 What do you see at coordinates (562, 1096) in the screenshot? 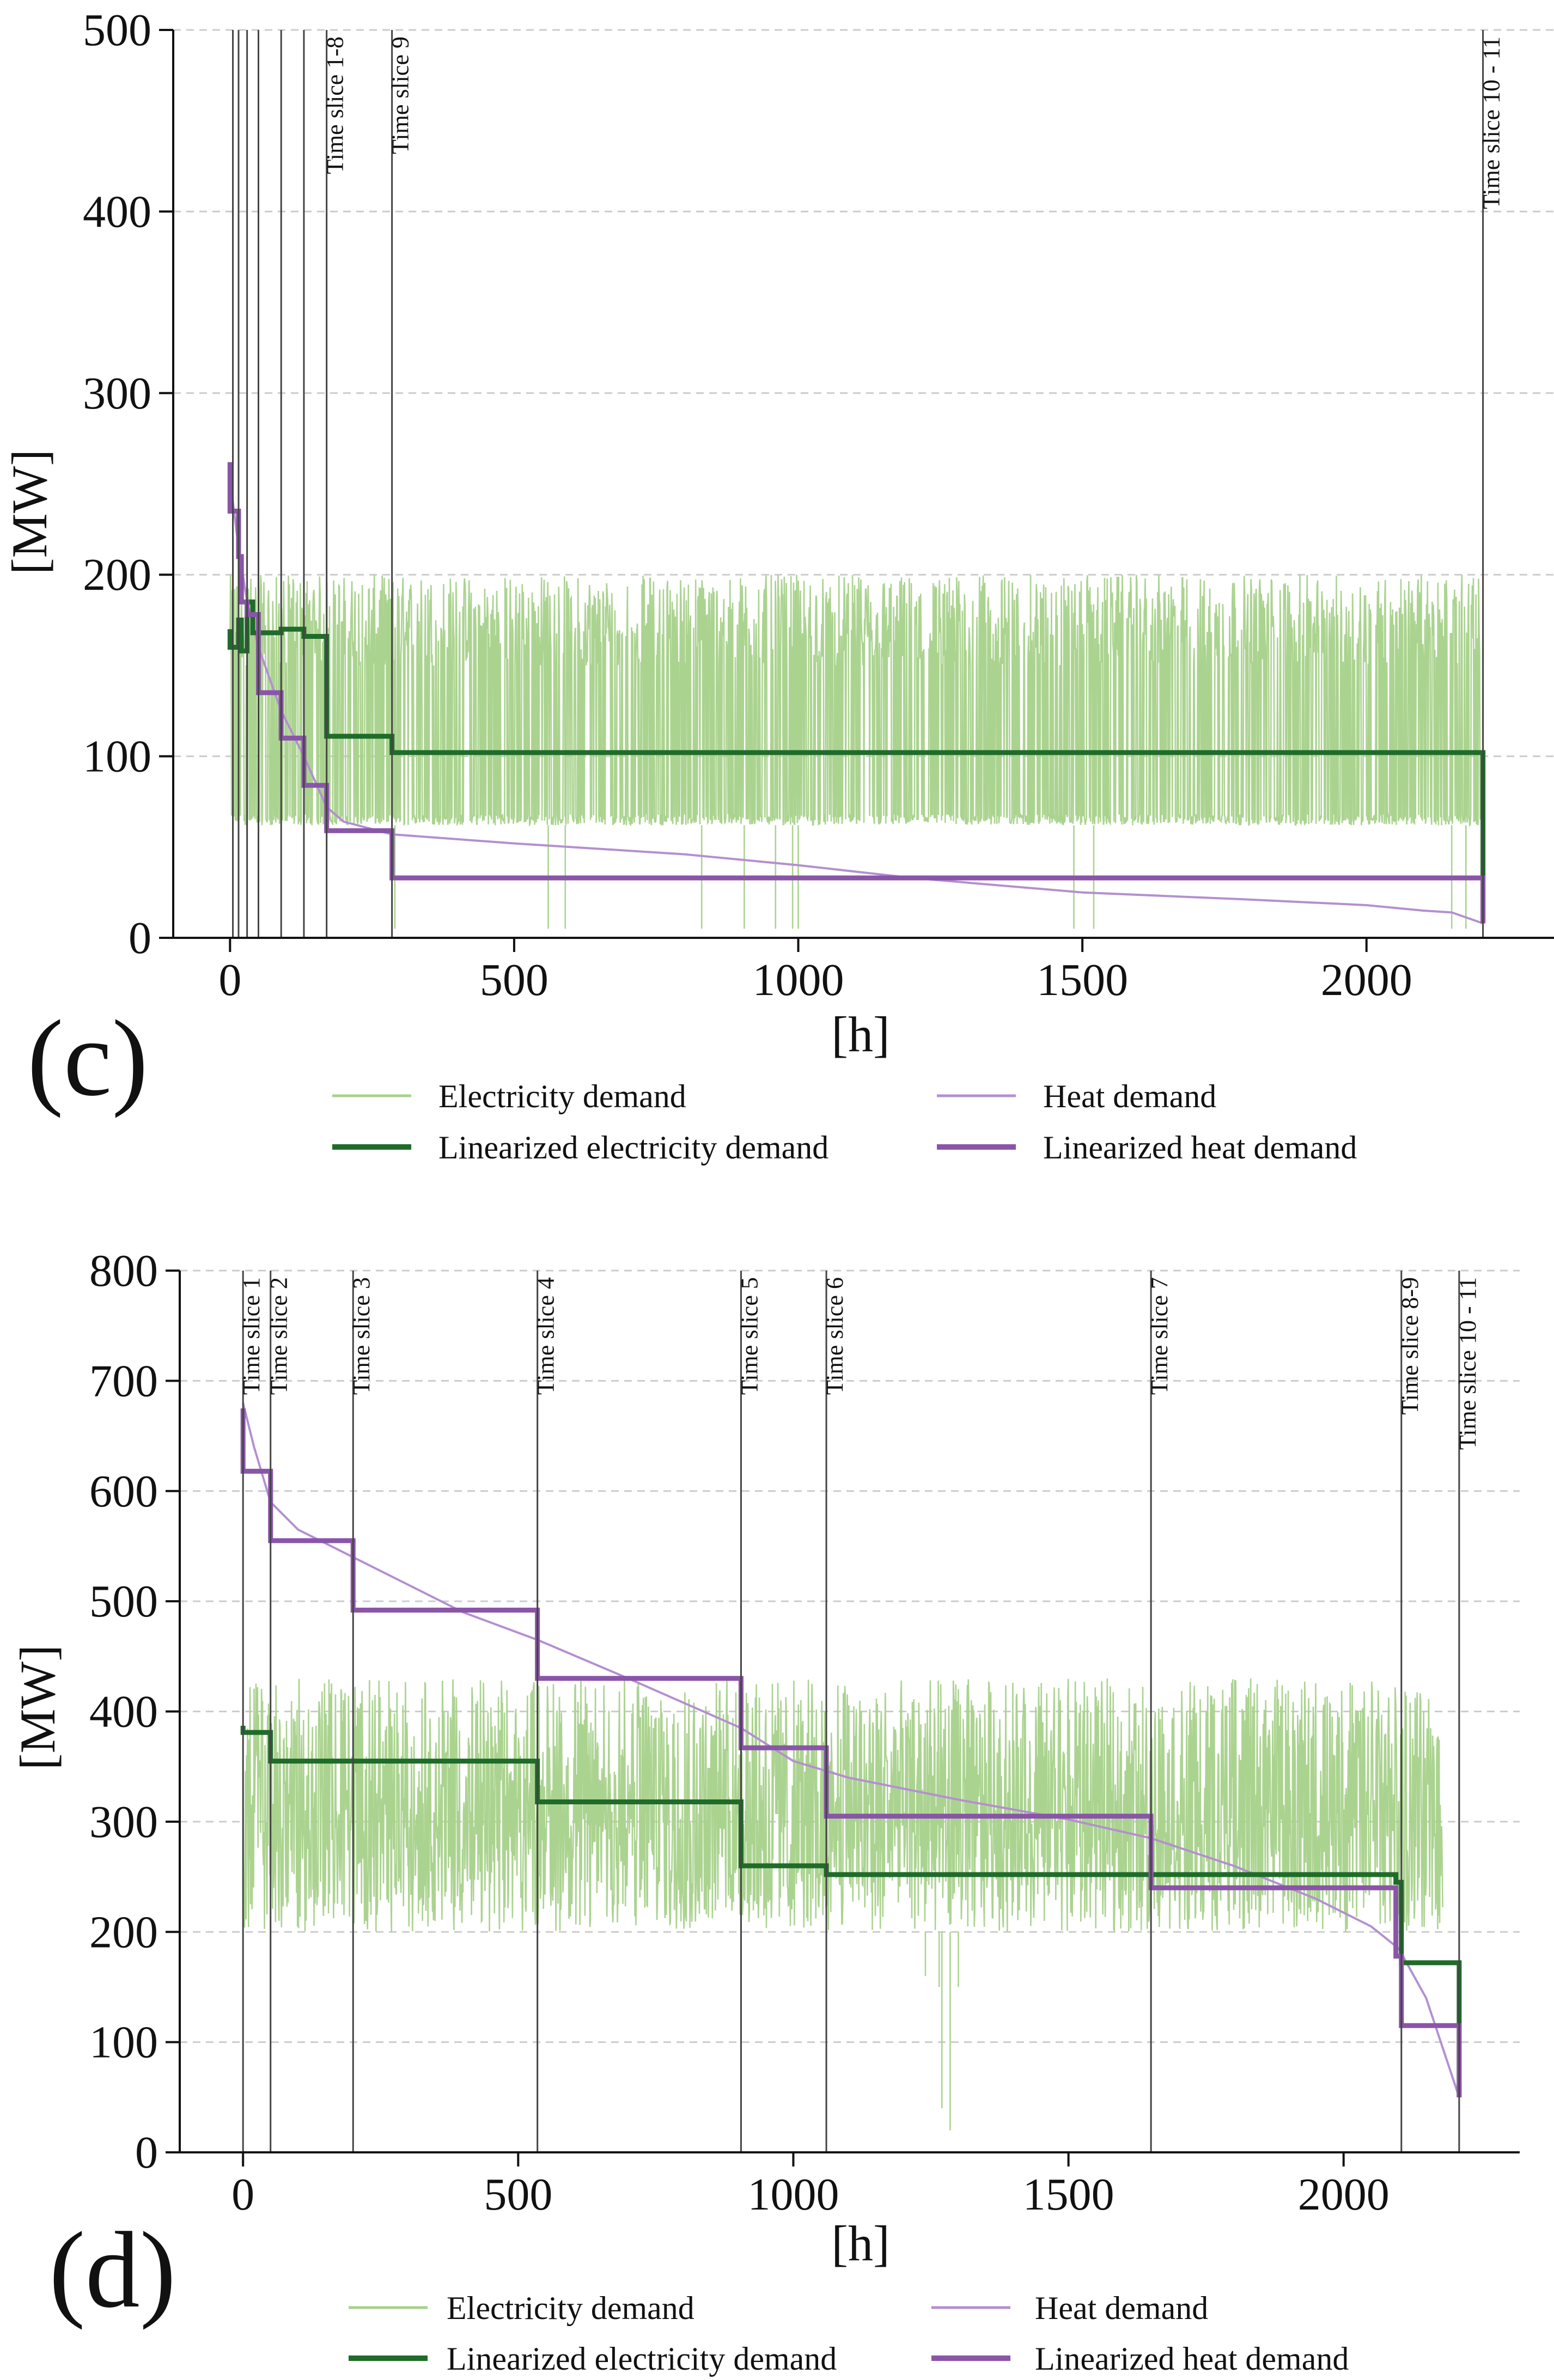
I see `legend-c-electricity-label: Electricity demand` at bounding box center [562, 1096].